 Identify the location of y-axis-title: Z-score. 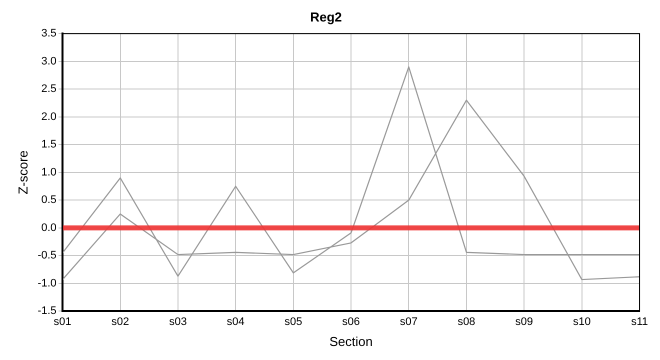
(22, 172).